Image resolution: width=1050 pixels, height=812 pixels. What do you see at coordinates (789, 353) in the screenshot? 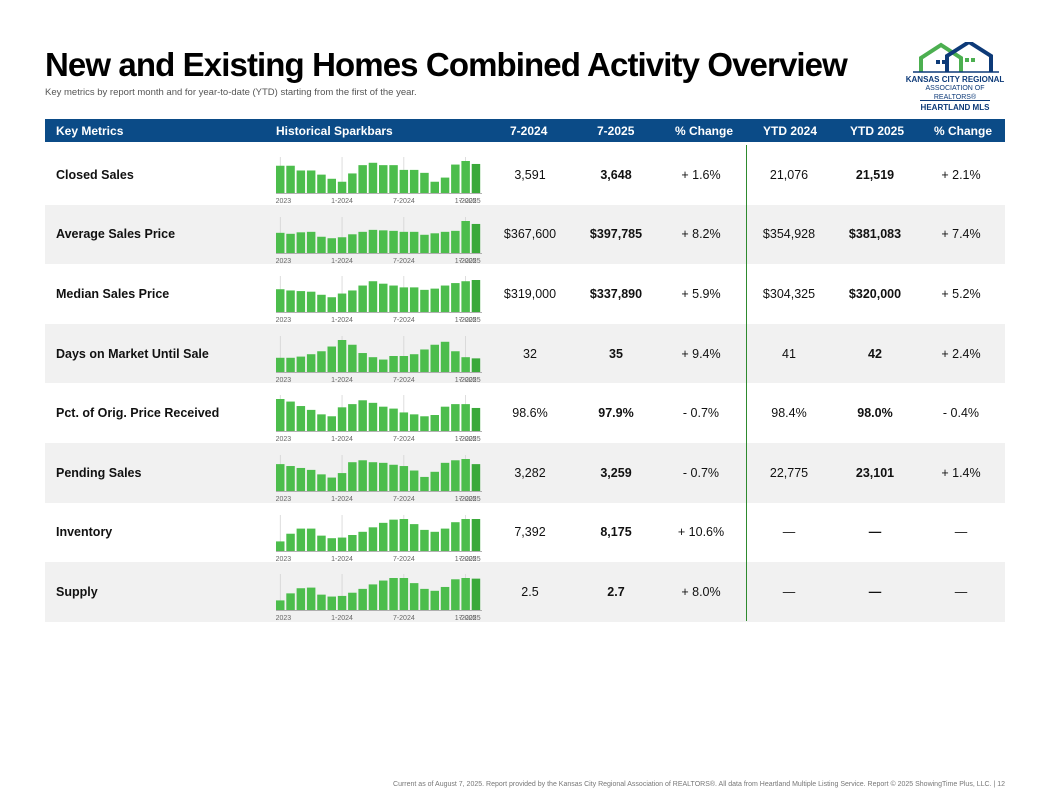
I see `ytd-2024-value: 41` at bounding box center [789, 353].